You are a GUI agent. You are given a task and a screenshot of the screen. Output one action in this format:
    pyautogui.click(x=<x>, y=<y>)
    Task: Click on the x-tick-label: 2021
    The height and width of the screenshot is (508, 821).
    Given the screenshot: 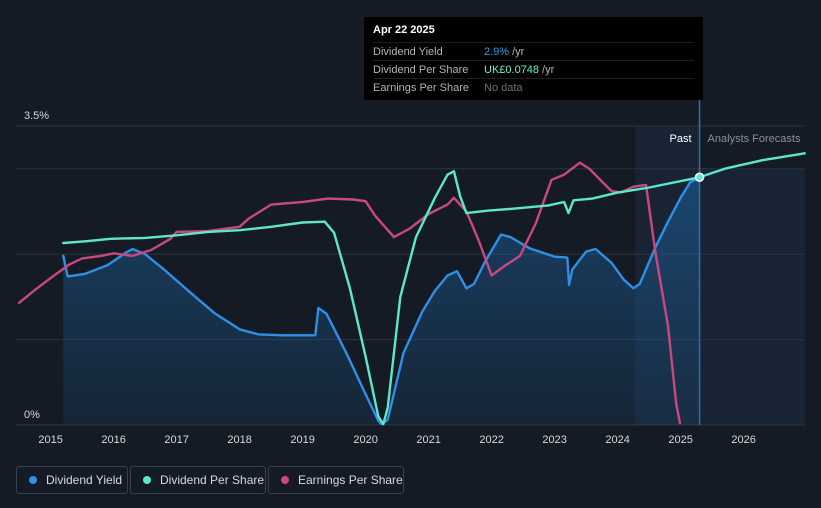 What is the action you would take?
    pyautogui.click(x=428, y=440)
    